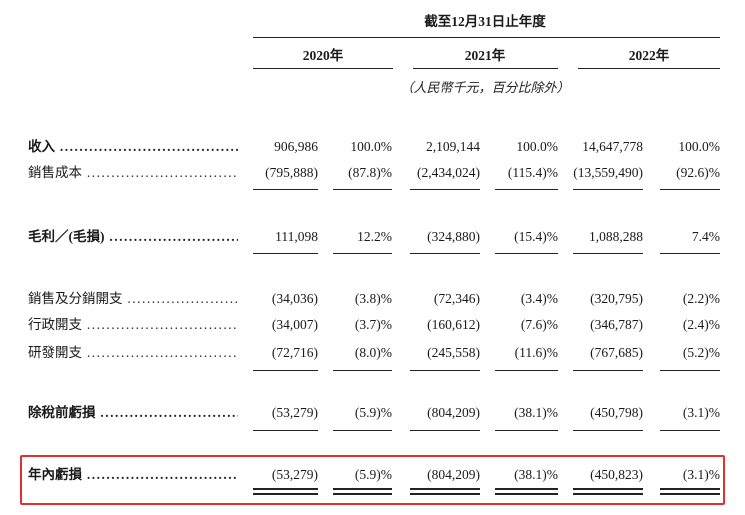 The height and width of the screenshot is (515, 745). What do you see at coordinates (453, 324) in the screenshot?
I see `table-cell: (160,612)` at bounding box center [453, 324].